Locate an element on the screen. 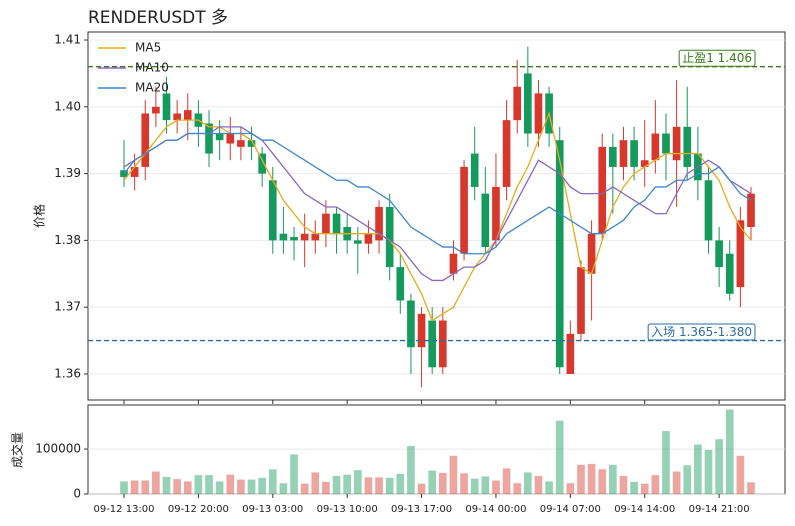 This screenshot has width=795, height=526. y-tick-label: 1.41 is located at coordinates (67, 40).